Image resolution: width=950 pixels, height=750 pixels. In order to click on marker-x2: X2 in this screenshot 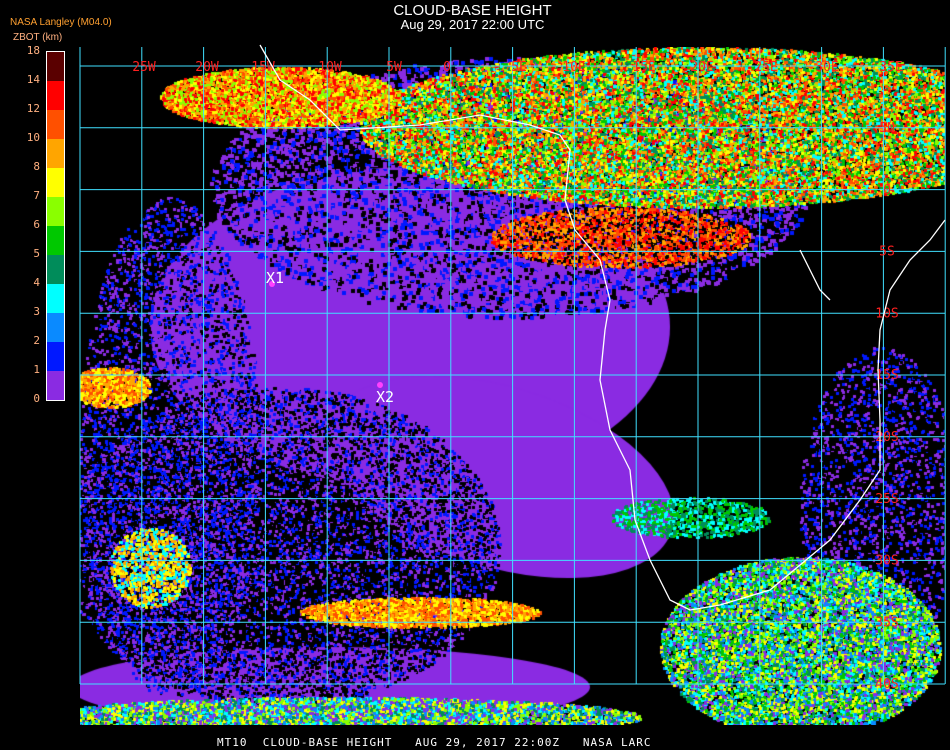, I will do `click(385, 397)`.